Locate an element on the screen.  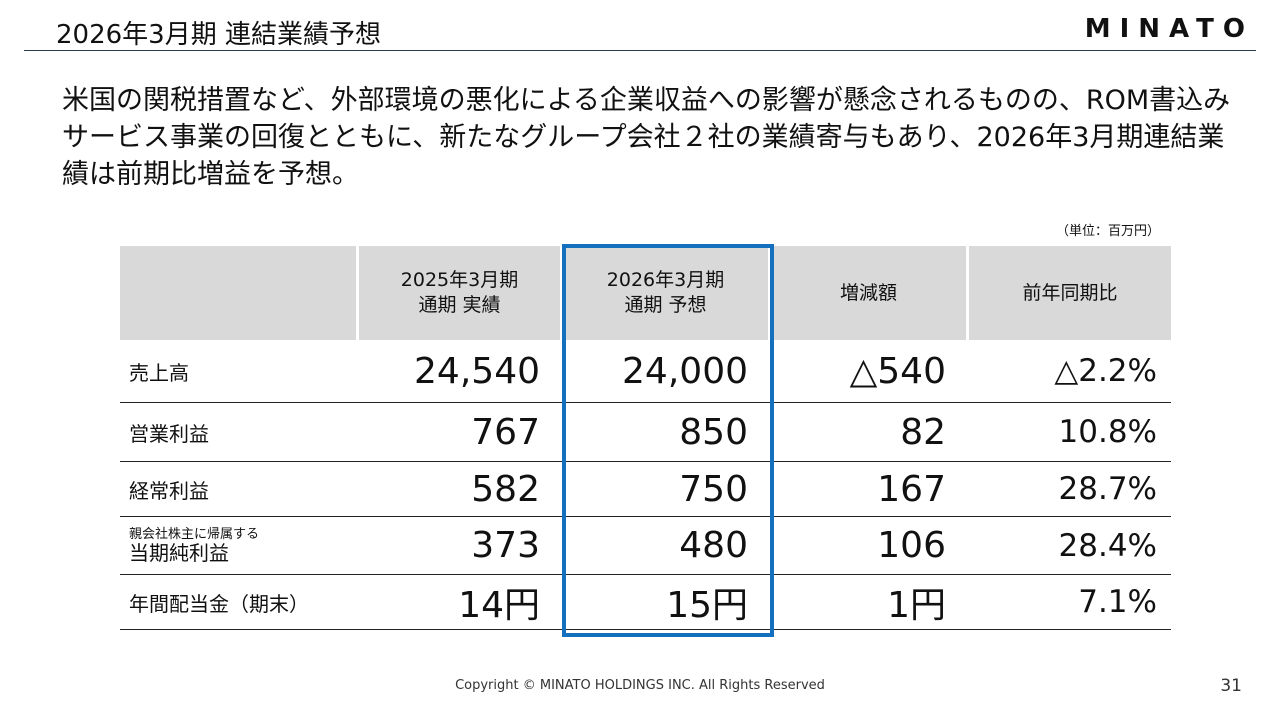
row-label-net-sales: 売上高 is located at coordinates (238, 371).